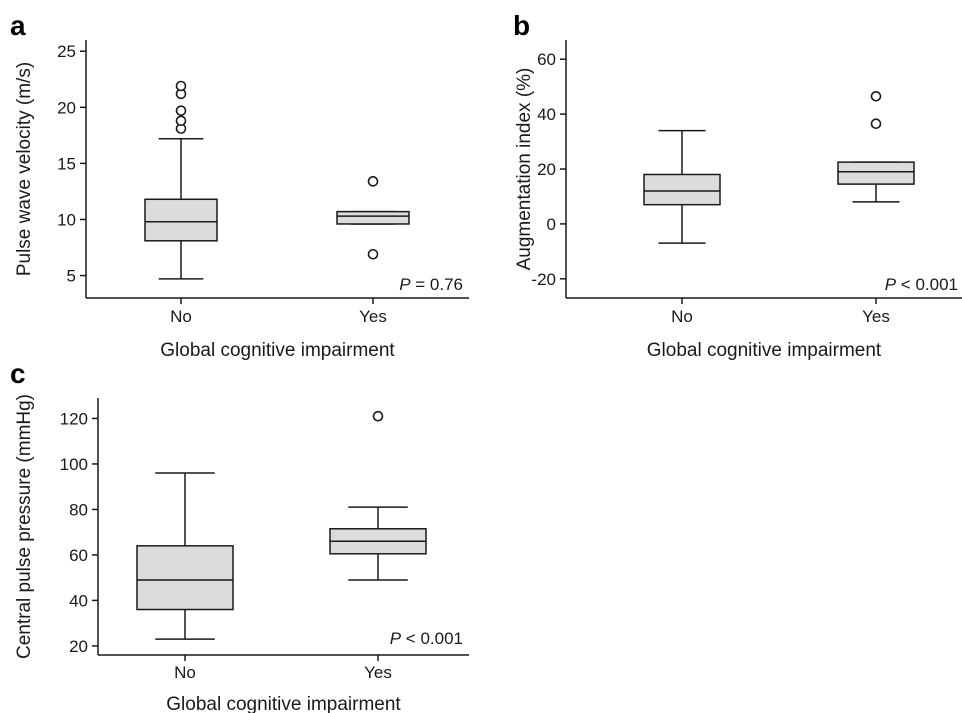 Image resolution: width=962 pixels, height=713 pixels. I want to click on y-tick-label: 120, so click(74, 418).